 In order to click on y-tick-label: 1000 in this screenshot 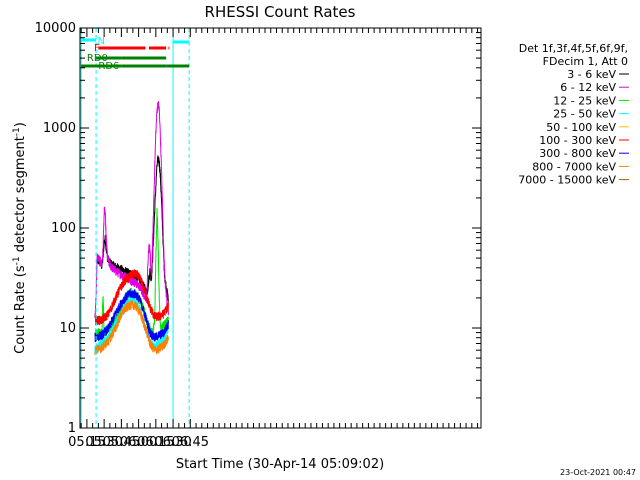, I will do `click(59, 128)`.